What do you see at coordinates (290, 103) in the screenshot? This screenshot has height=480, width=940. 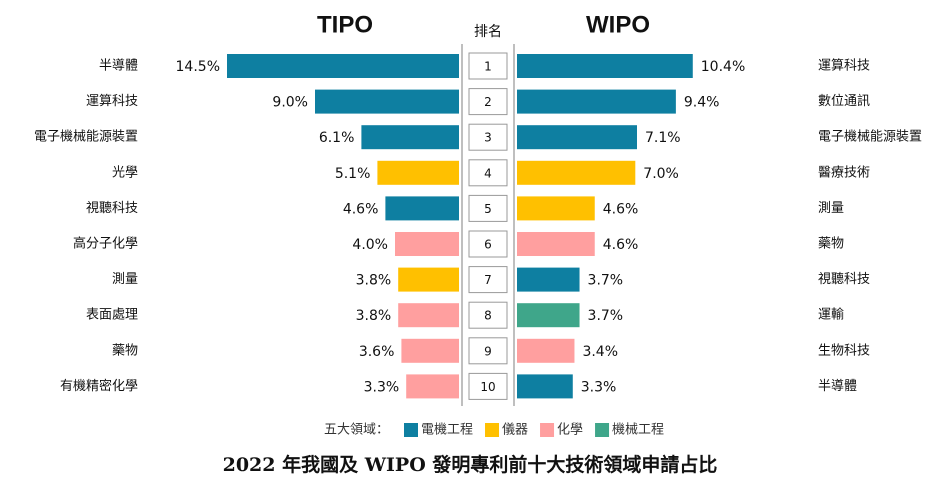 I see `value-label: 9.0%` at bounding box center [290, 103].